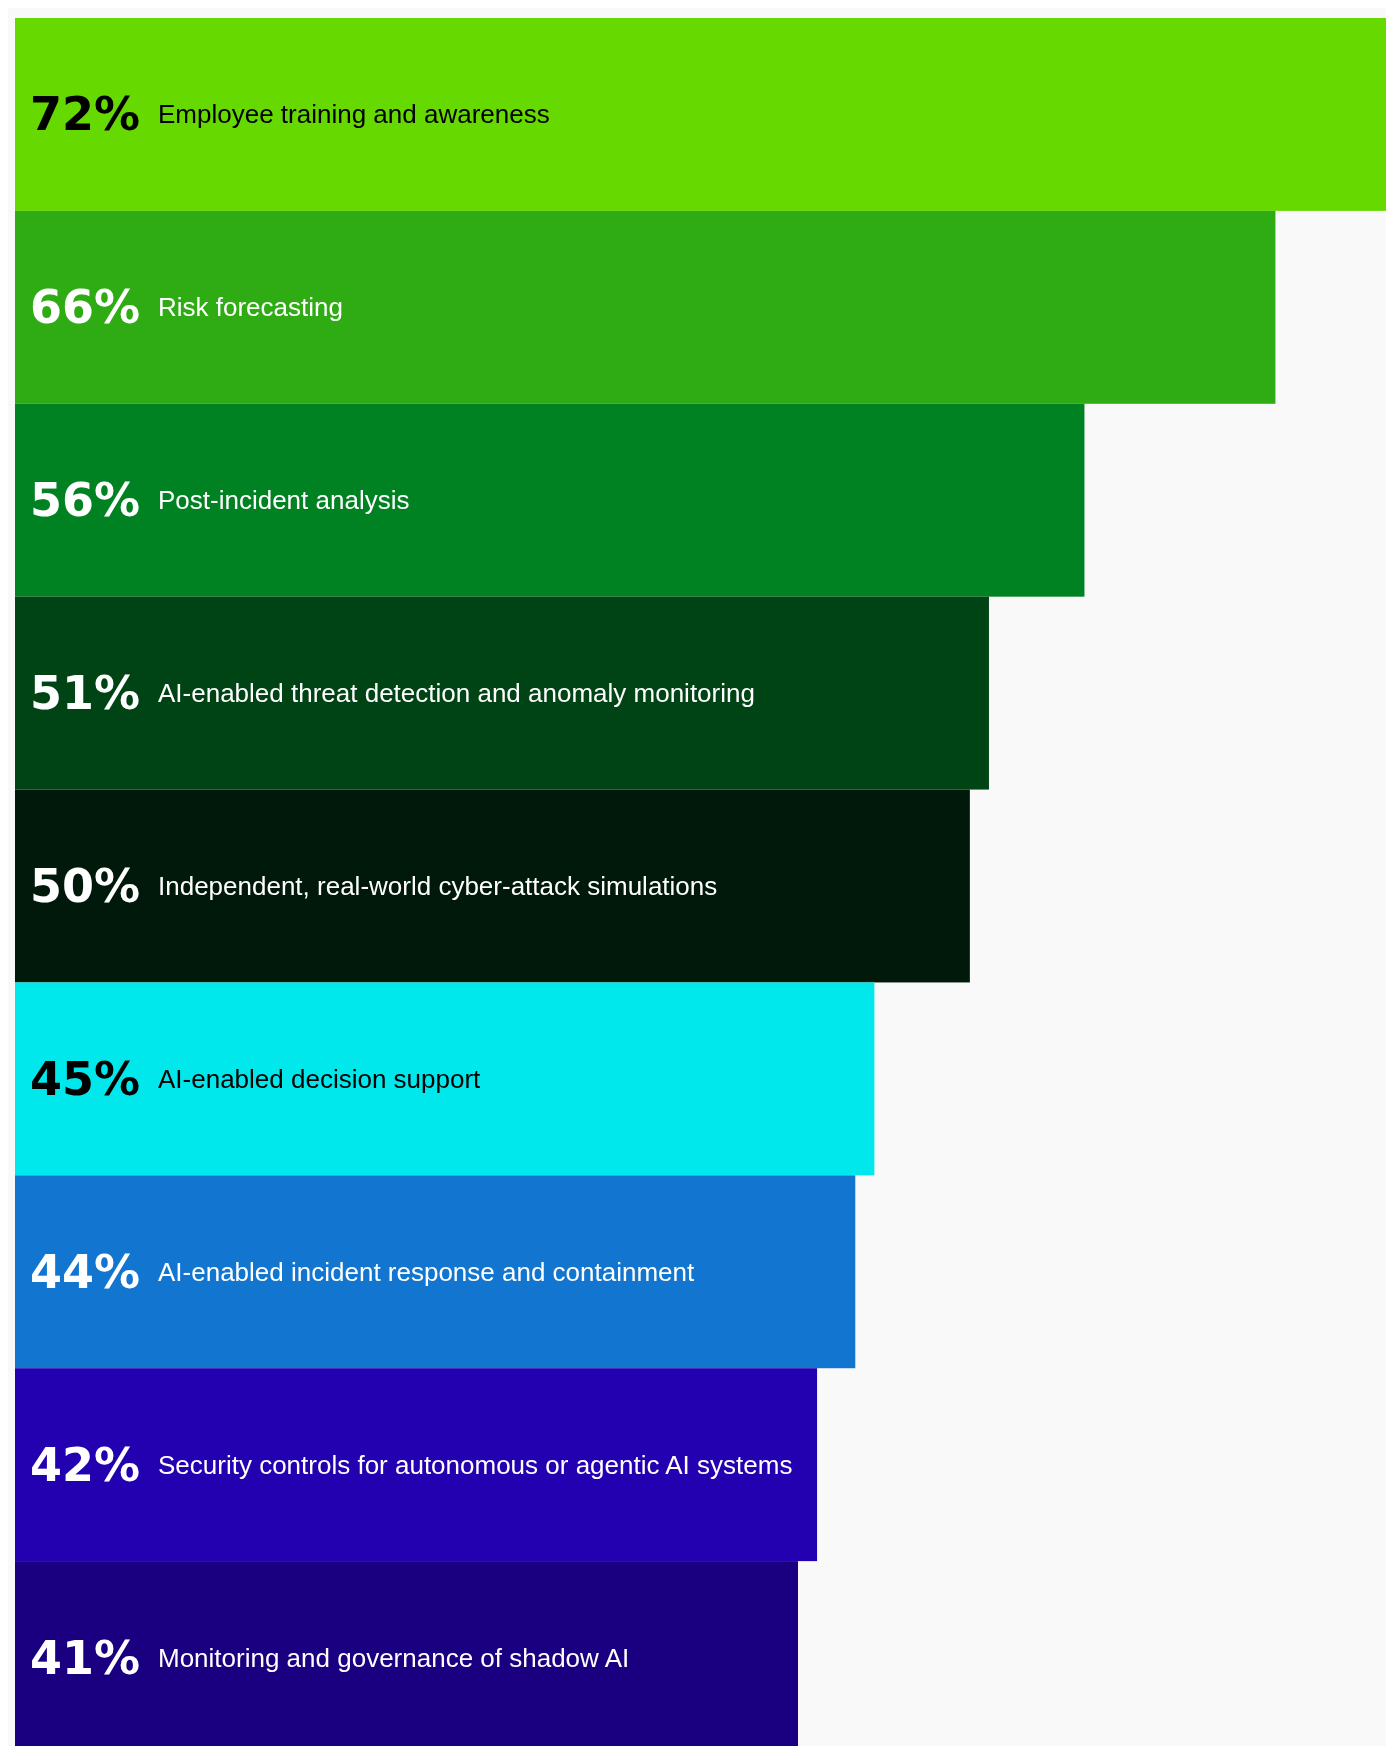  I want to click on data-label: 44%, so click(84, 1271).